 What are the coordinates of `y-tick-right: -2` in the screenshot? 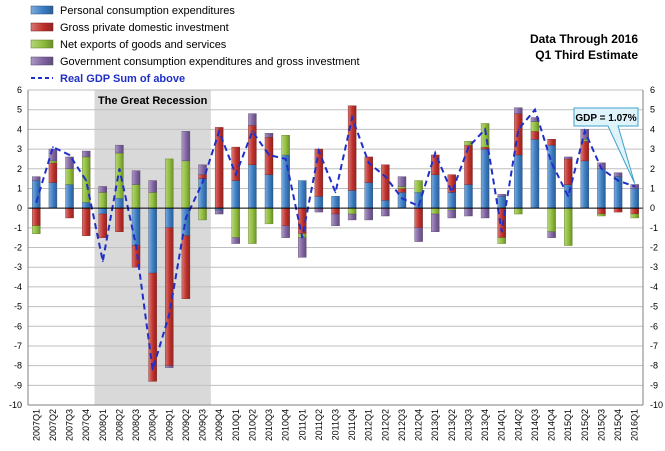 It's located at (654, 248).